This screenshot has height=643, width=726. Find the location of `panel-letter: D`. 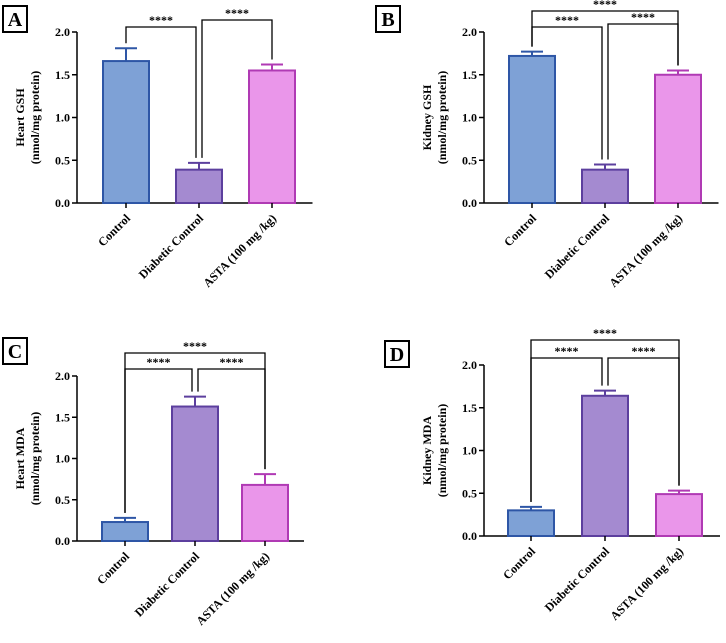

panel-letter: D is located at coordinates (397, 355).